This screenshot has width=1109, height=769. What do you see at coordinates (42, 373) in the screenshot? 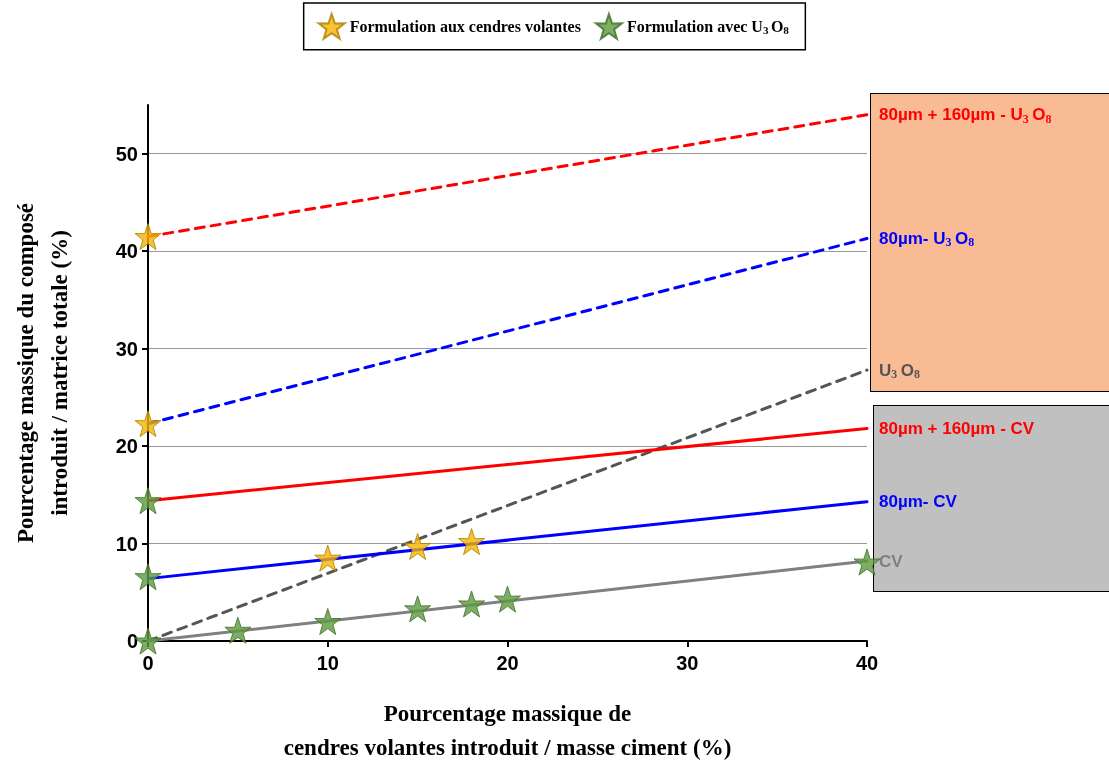
I see `y-axis-title: Pourcentage massique du composé introduit / matrice totale (%)` at bounding box center [42, 373].